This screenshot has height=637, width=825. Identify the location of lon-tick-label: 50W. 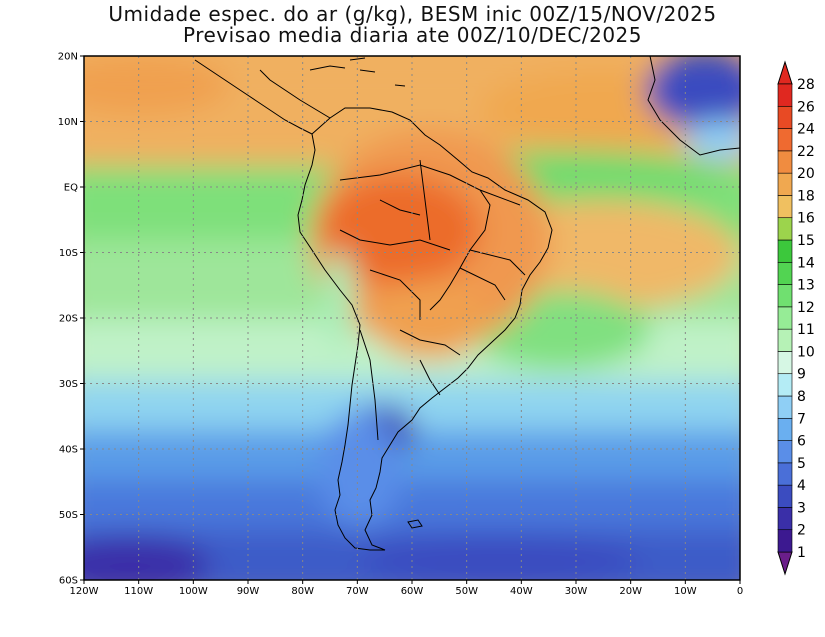
(466, 591).